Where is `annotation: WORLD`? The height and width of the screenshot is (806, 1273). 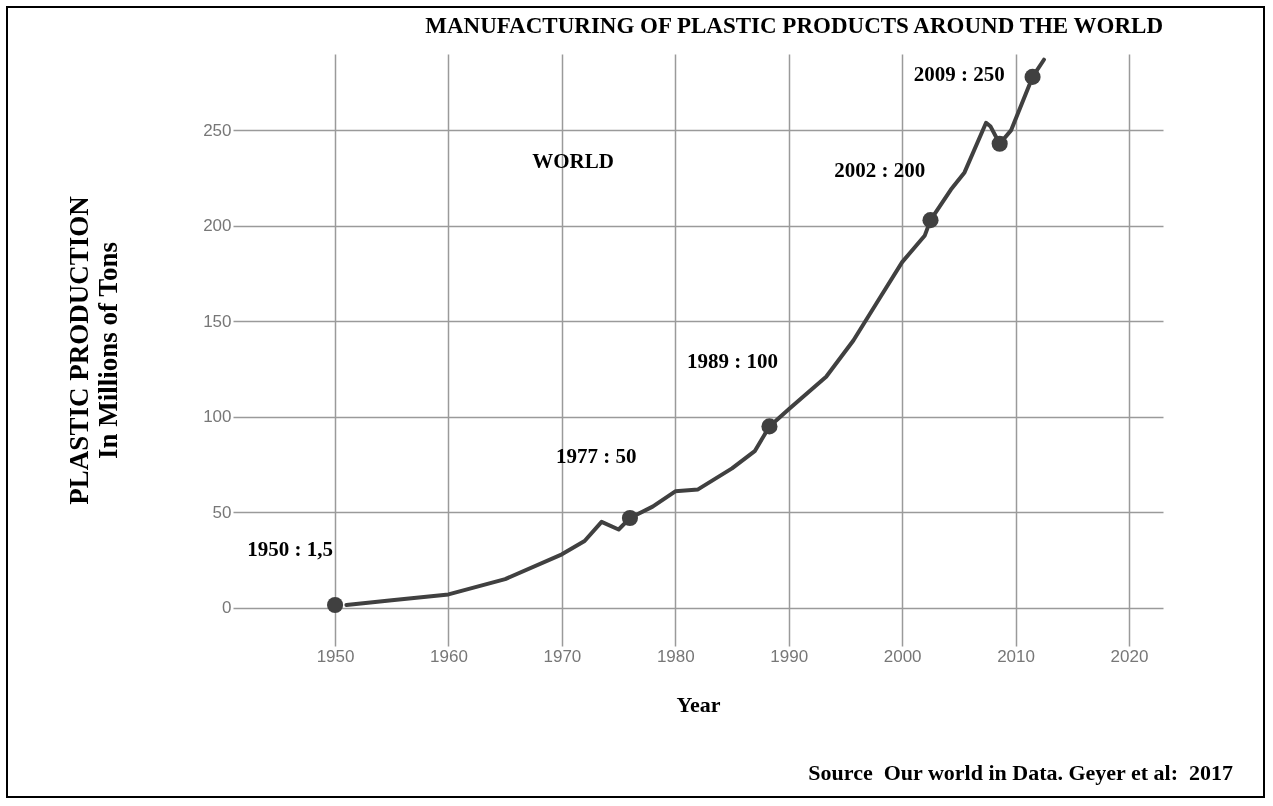 annotation: WORLD is located at coordinates (573, 161).